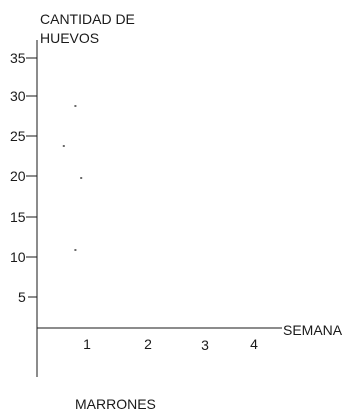 Image resolution: width=355 pixels, height=419 pixels. Describe the element at coordinates (254, 344) in the screenshot. I see `x-tick-label-4: 4` at that location.